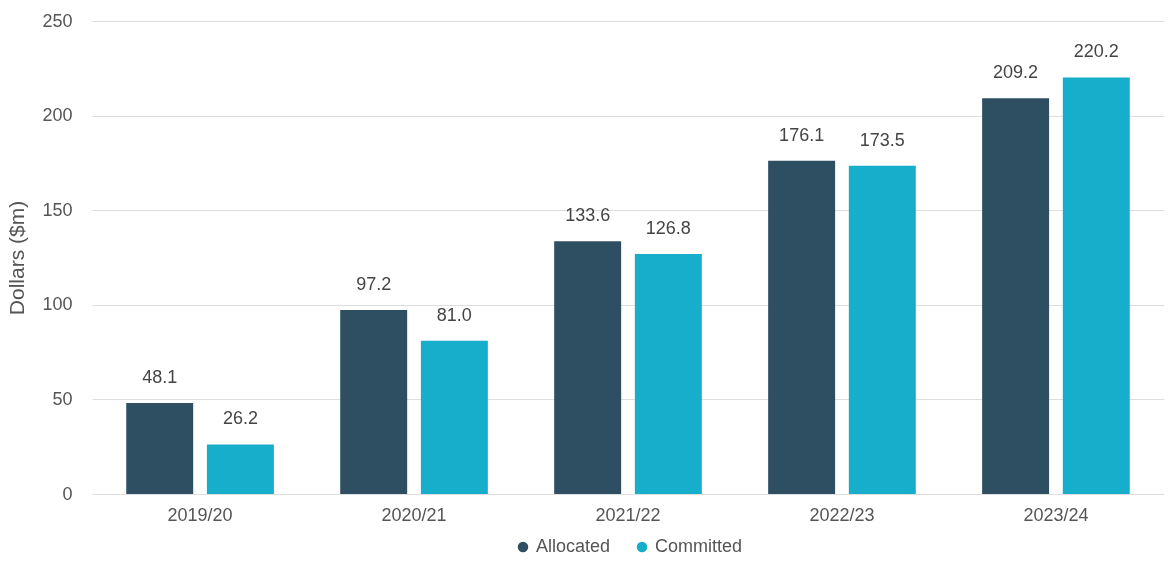 The image size is (1170, 562). What do you see at coordinates (62, 398) in the screenshot?
I see `y-tick-label: 50` at bounding box center [62, 398].